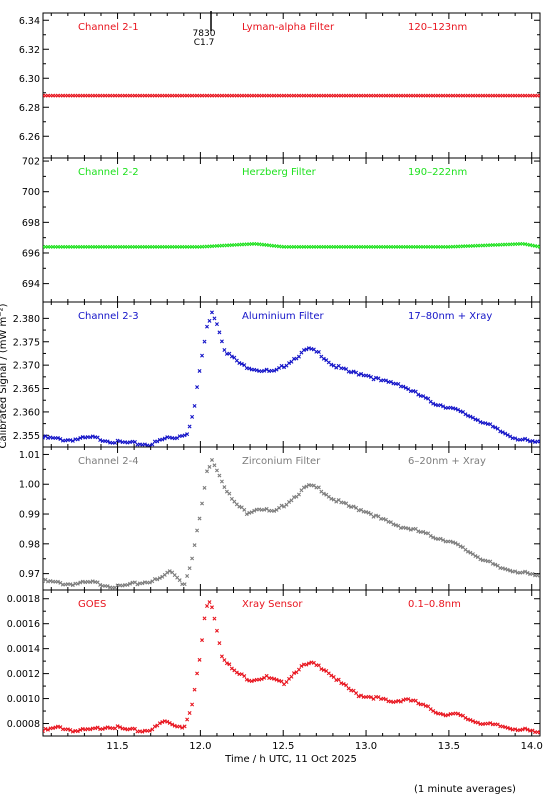 This screenshot has width=550, height=804. I want to click on y-tick-label: 2.380, so click(26, 319).